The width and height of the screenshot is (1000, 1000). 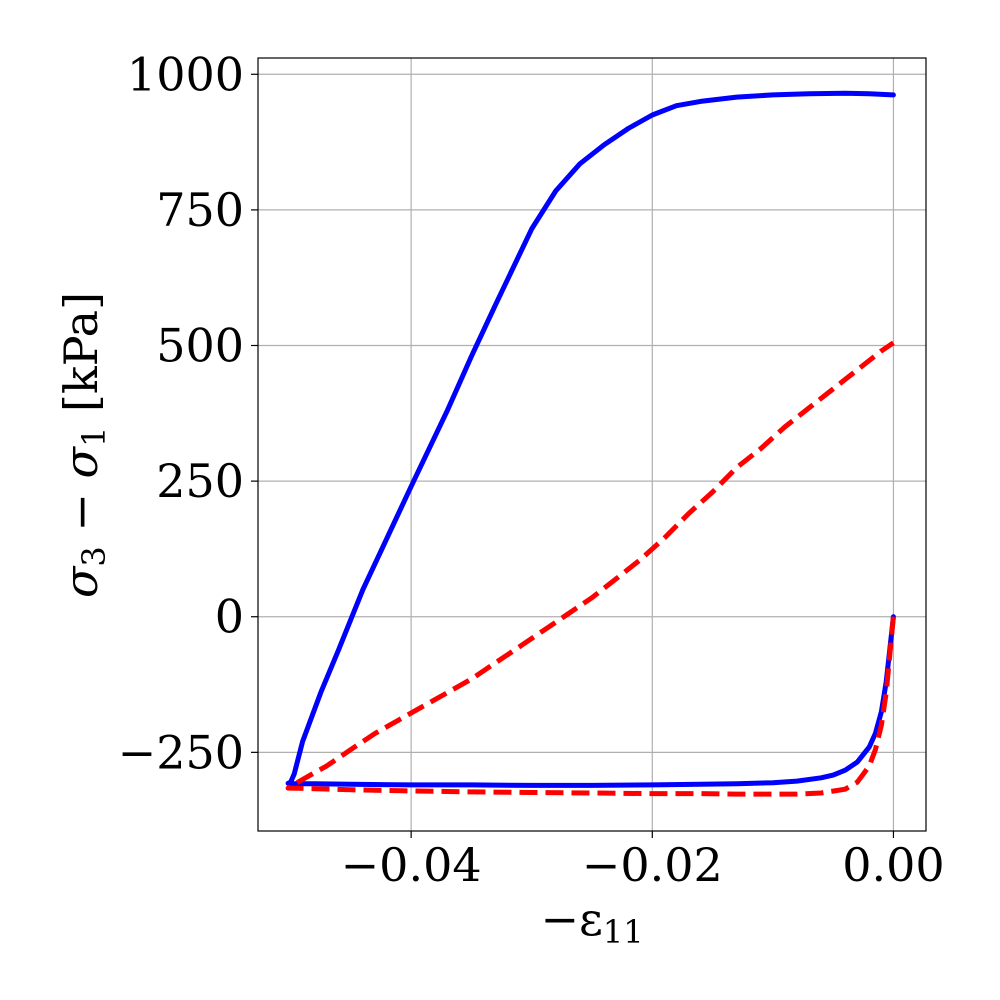 What do you see at coordinates (411, 865) in the screenshot?
I see `x-tick-label: −0.04` at bounding box center [411, 865].